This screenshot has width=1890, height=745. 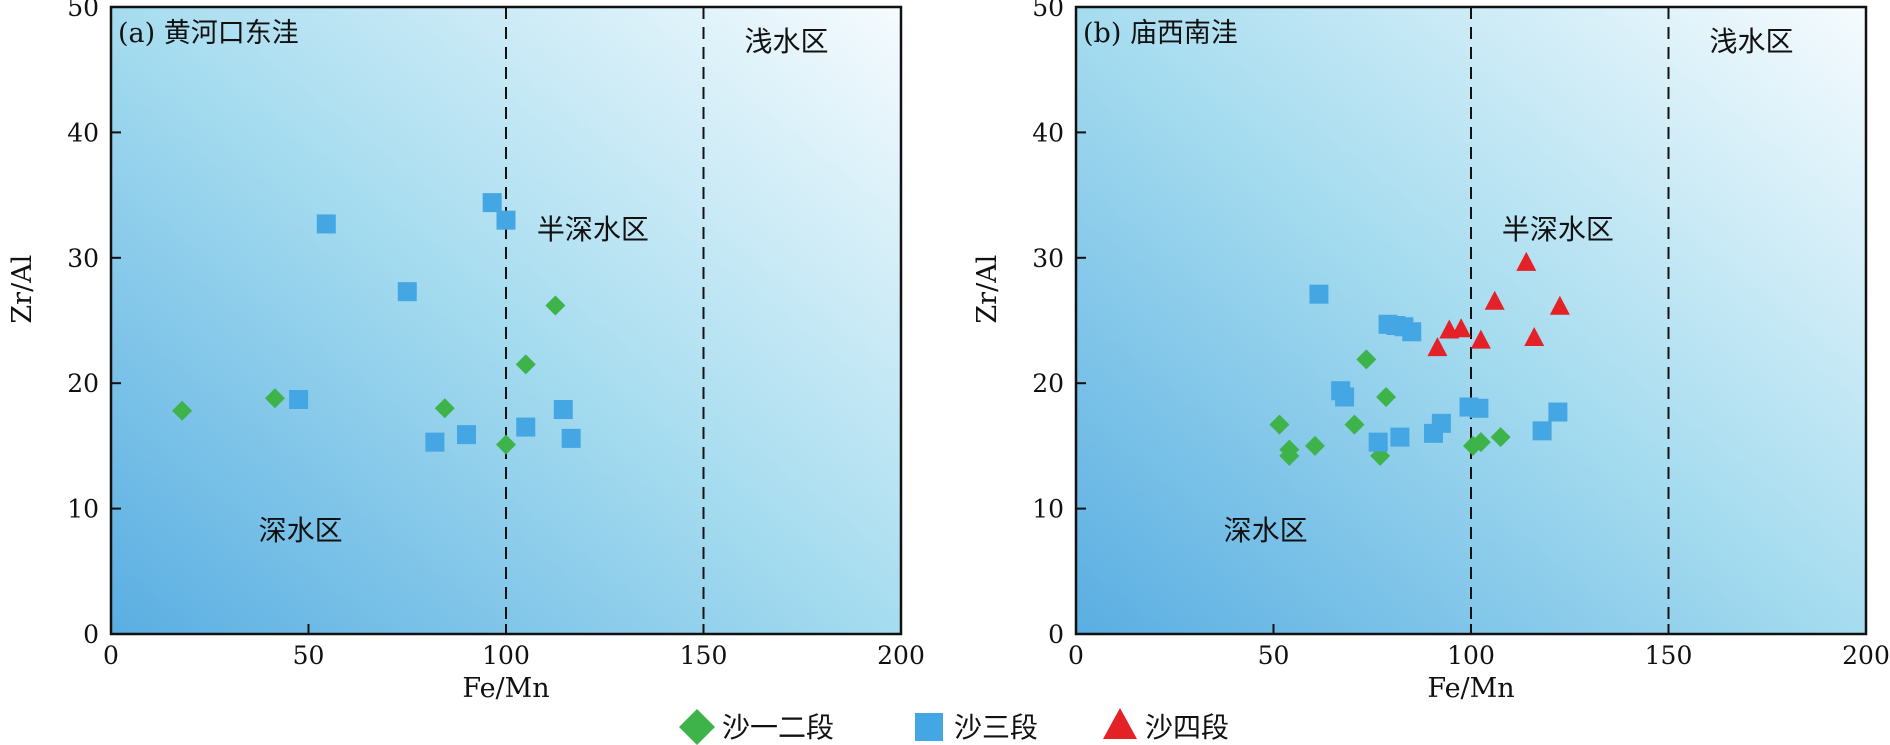 What do you see at coordinates (929, 727) in the screenshot?
I see `legend-marker-square` at bounding box center [929, 727].